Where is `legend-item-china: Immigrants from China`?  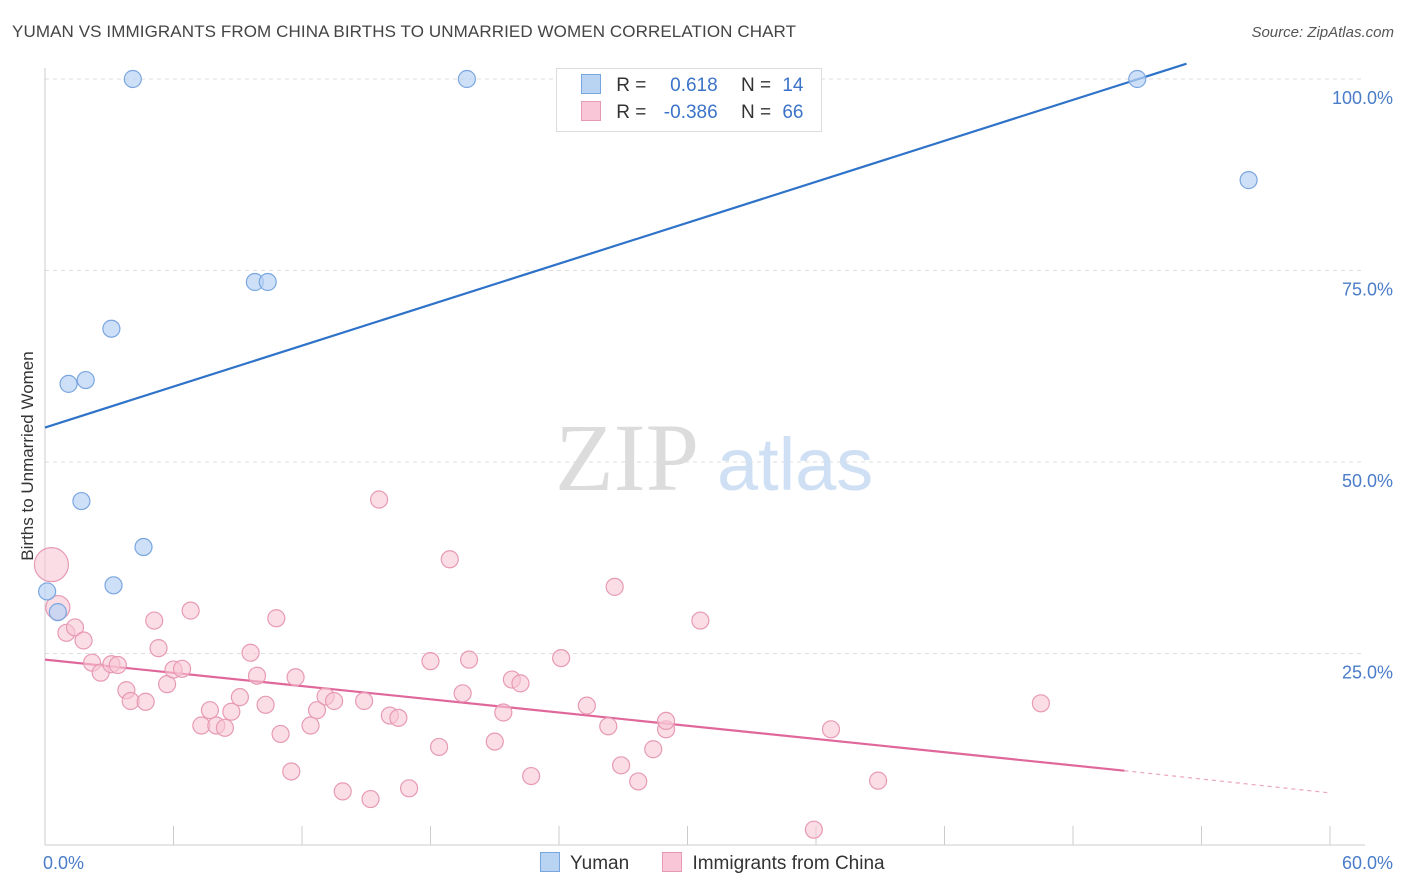
legend-item-china: Immigrants from China is located at coordinates (773, 863).